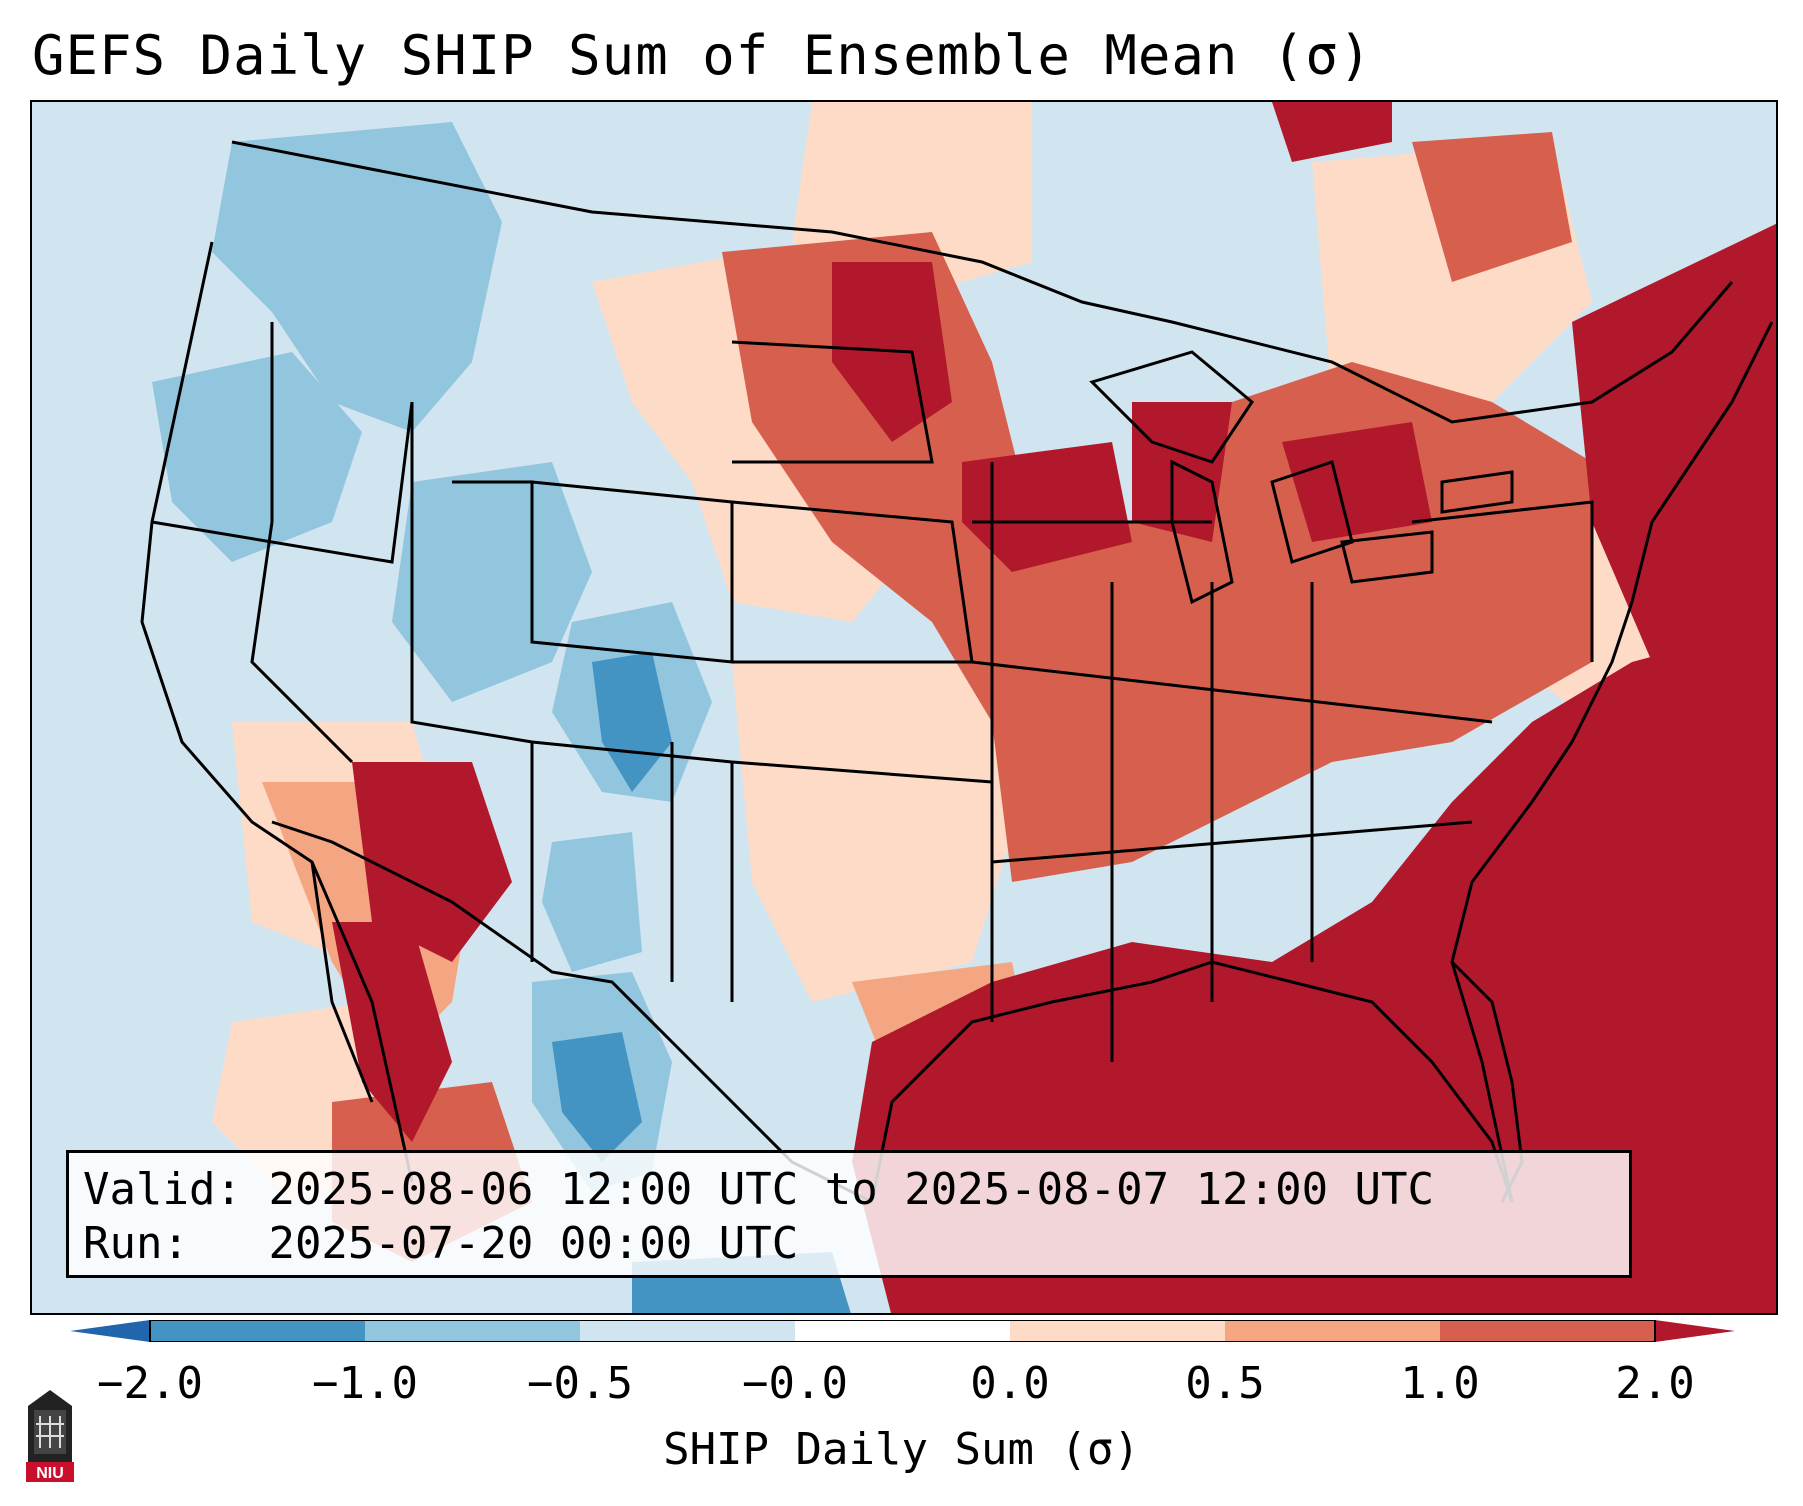 The height and width of the screenshot is (1506, 1803). What do you see at coordinates (1010, 1383) in the screenshot?
I see `tick-label: 0.0` at bounding box center [1010, 1383].